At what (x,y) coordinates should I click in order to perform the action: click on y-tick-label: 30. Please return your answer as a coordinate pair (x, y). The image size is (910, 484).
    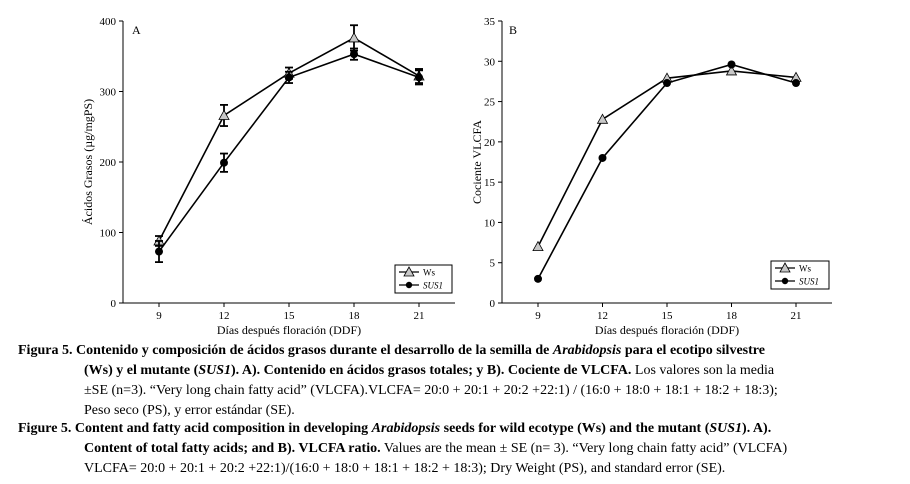
    Looking at the image, I should click on (490, 62).